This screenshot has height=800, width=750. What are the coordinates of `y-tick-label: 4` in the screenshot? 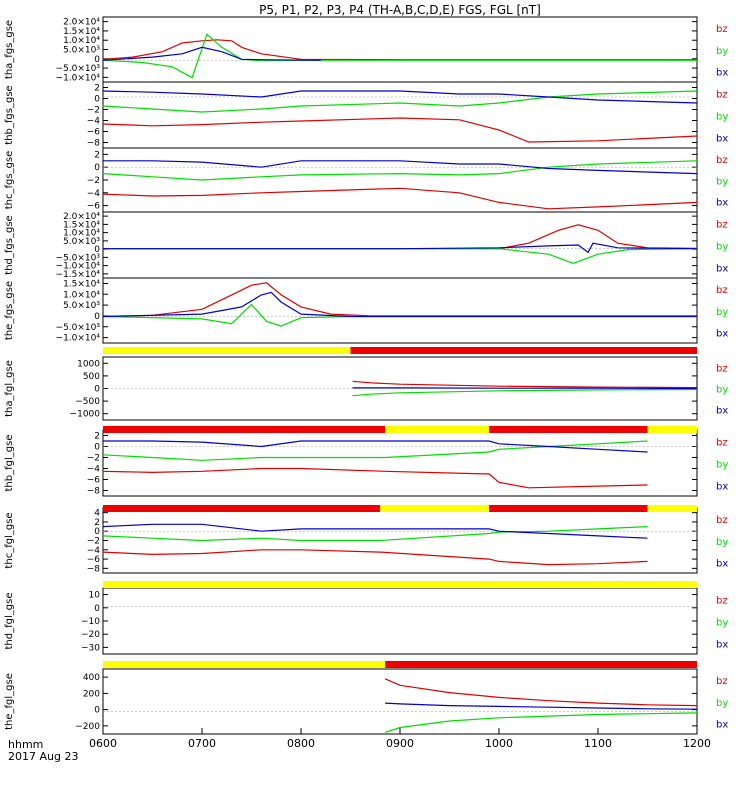 It's located at (97, 514).